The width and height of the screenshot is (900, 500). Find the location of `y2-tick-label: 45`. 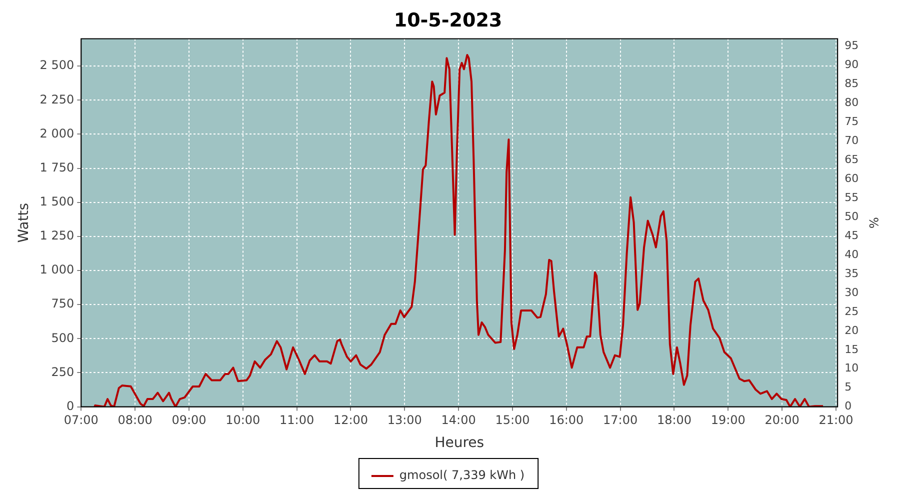

y2-tick-label: 45 is located at coordinates (851, 235).